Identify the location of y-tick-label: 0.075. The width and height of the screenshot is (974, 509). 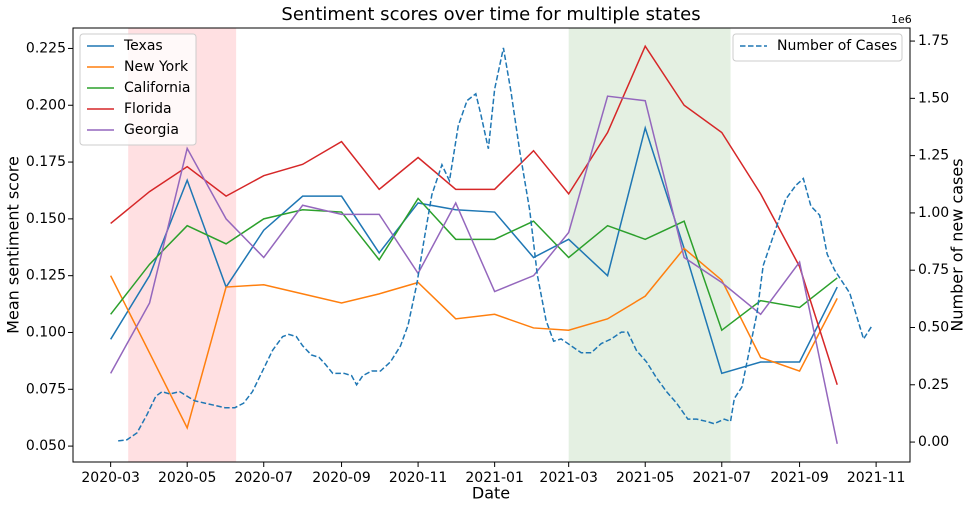
(46, 389).